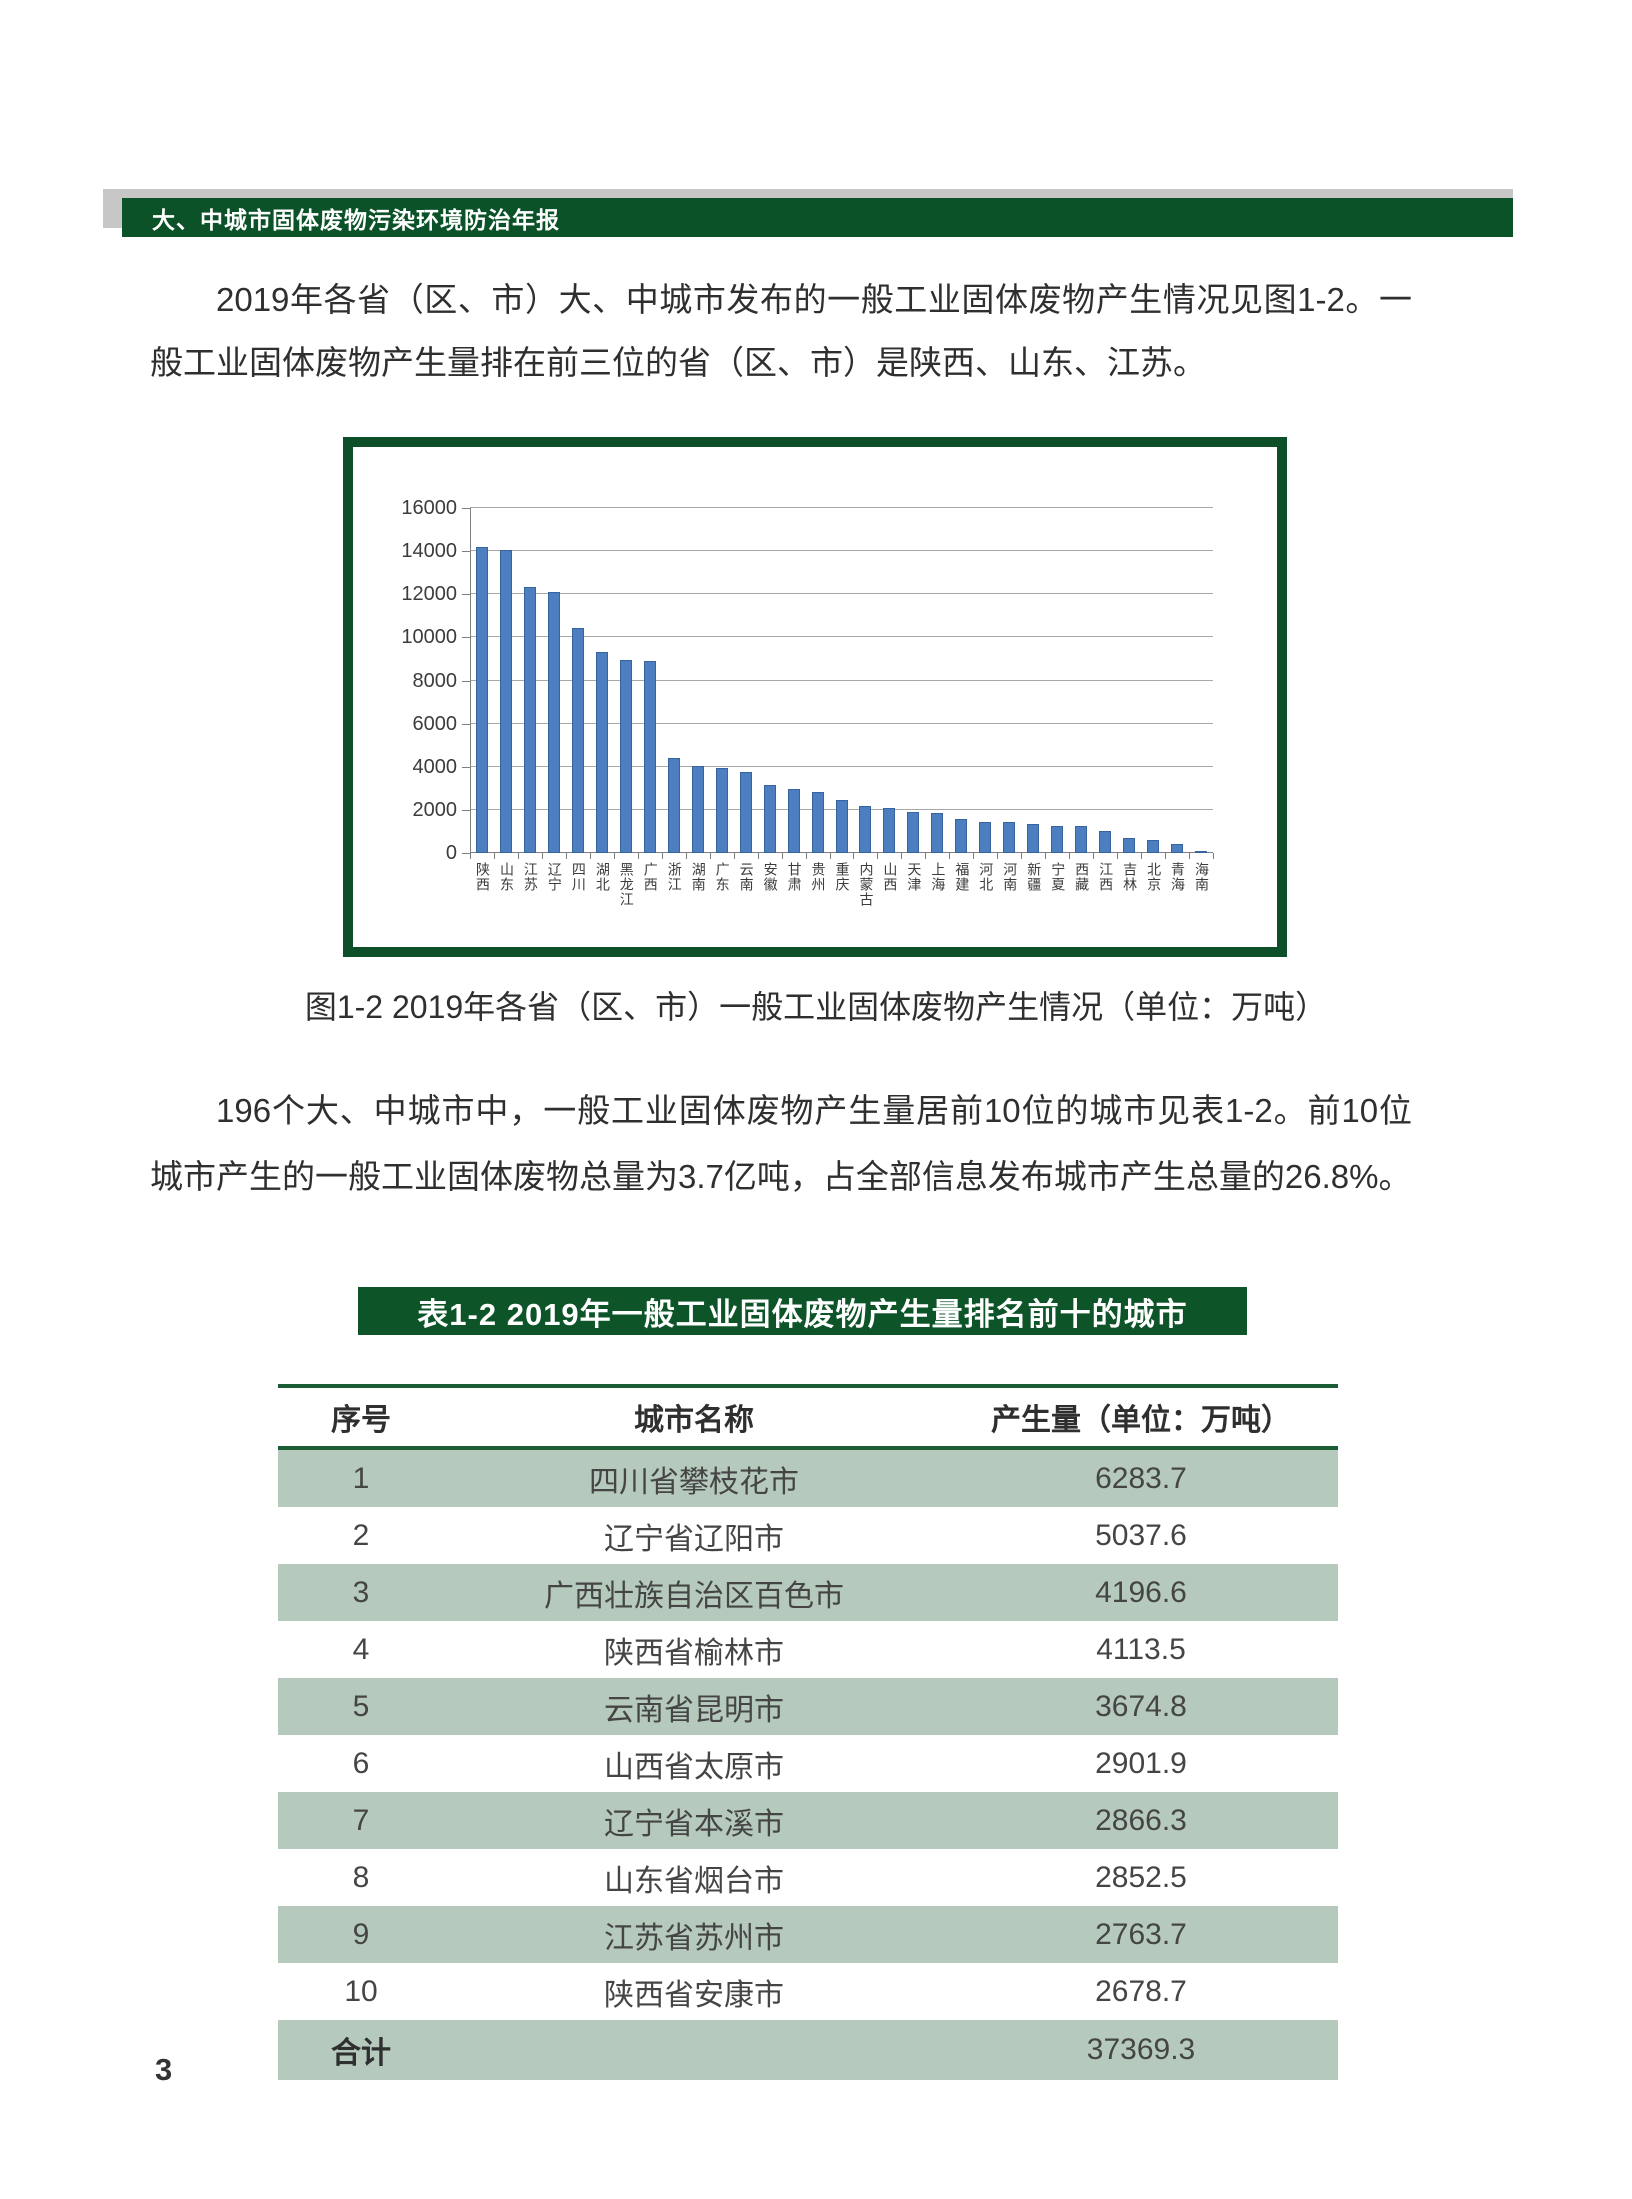 This screenshot has height=2199, width=1632. I want to click on bar-山东, so click(505, 701).